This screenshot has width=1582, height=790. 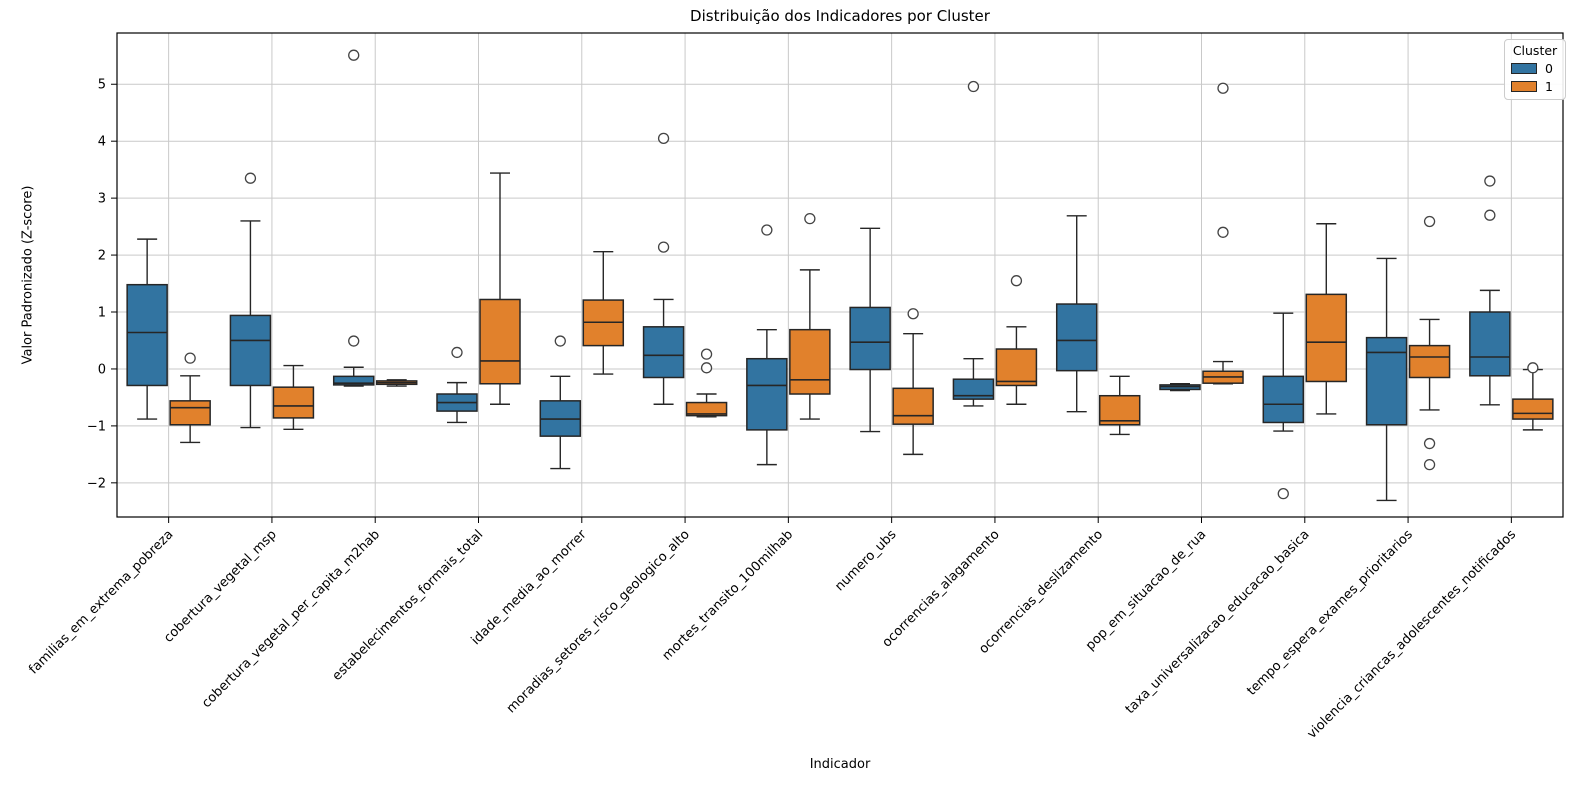 I want to click on y-tick-label: 3, so click(x=102, y=199).